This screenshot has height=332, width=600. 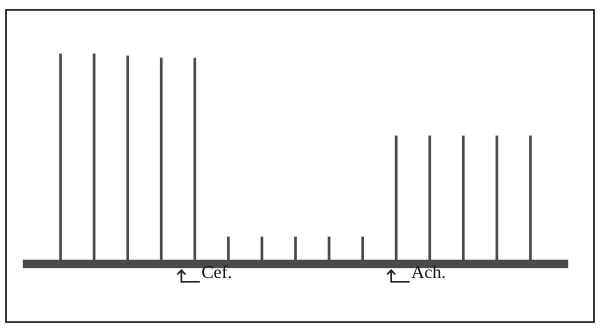 What do you see at coordinates (216, 271) in the screenshot?
I see `text: Cef.` at bounding box center [216, 271].